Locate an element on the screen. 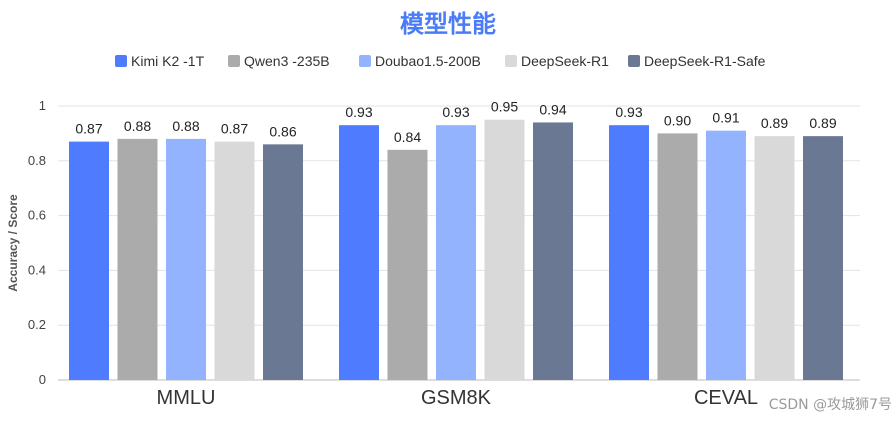  data-label: 0.84 is located at coordinates (407, 137).